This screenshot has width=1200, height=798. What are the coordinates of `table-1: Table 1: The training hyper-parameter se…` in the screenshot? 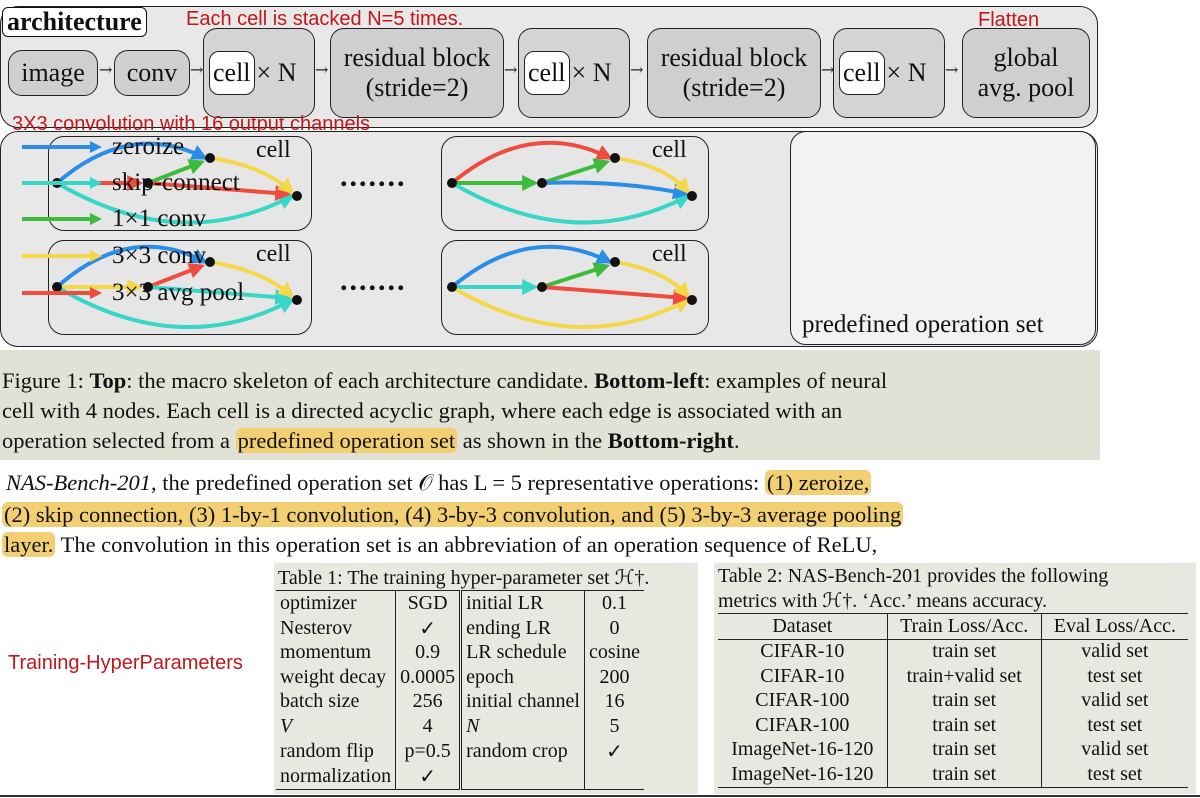 It's located at (486, 678).